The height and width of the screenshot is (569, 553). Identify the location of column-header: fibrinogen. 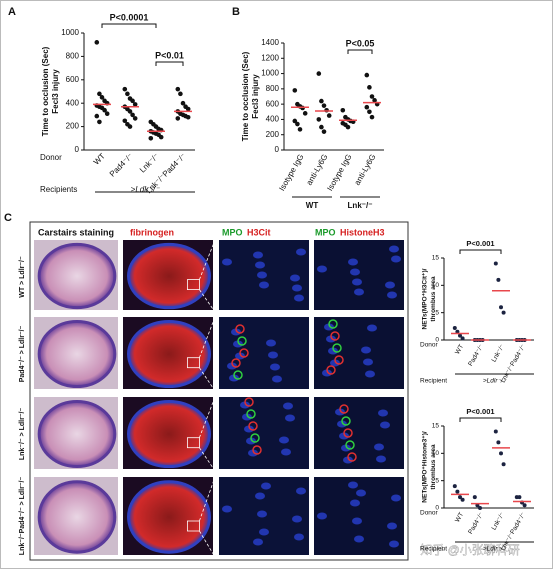
(152, 232).